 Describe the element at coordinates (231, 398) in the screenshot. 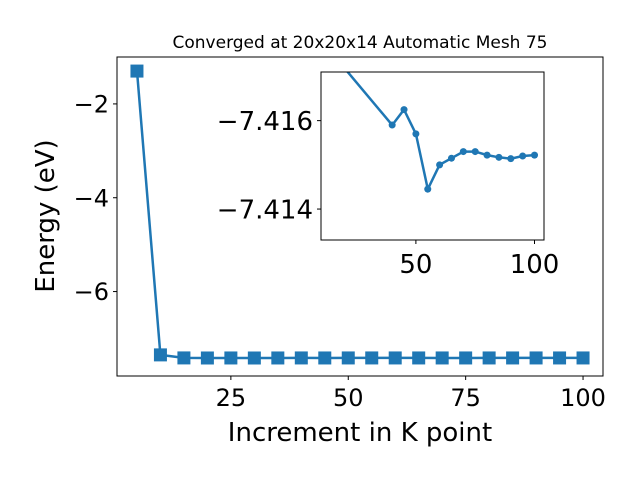

I see `x-tick-label: 25` at that location.